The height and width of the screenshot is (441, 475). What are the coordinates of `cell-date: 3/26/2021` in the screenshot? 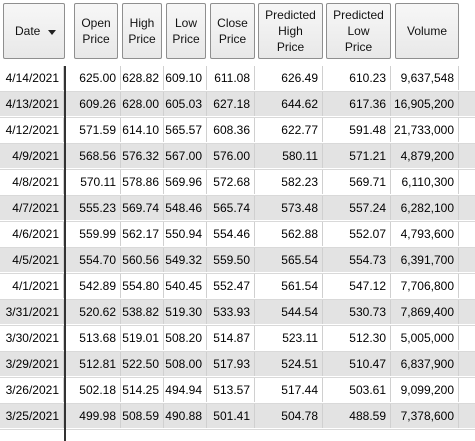 It's located at (32, 390).